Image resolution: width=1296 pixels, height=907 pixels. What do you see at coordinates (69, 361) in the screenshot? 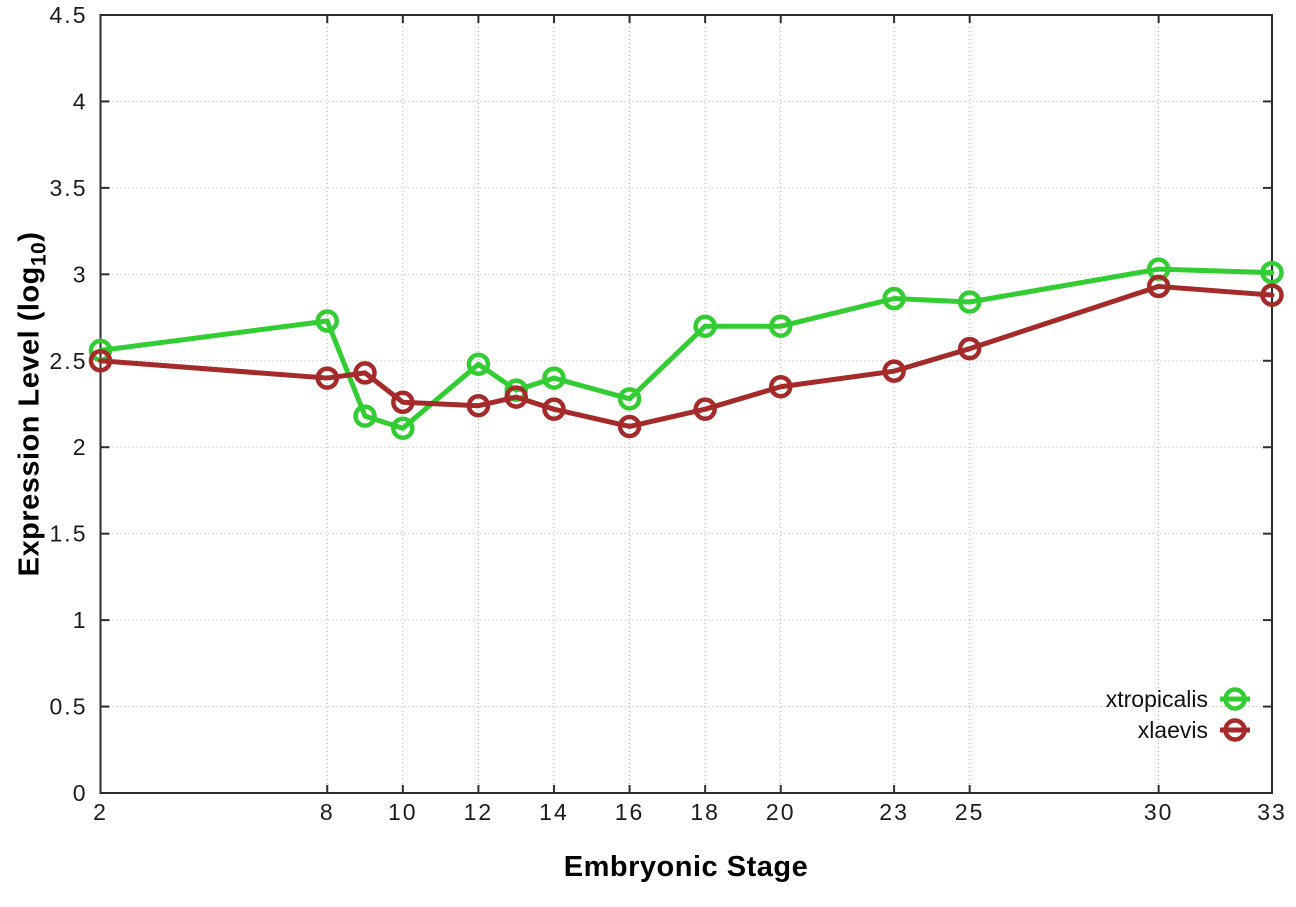
I see `y-tick-label: 2.5` at bounding box center [69, 361].